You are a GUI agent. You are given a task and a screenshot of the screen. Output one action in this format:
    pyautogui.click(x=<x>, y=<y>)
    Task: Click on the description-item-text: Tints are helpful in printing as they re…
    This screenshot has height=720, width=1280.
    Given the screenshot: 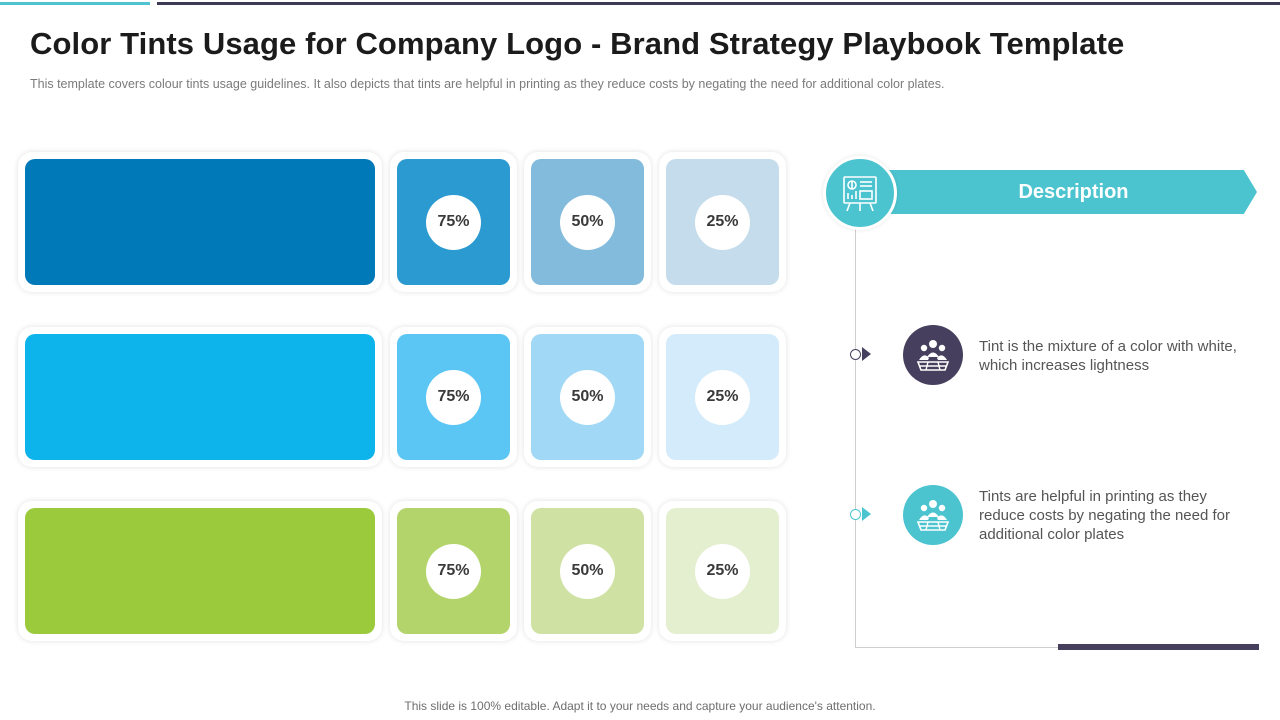 What is the action you would take?
    pyautogui.click(x=1105, y=515)
    